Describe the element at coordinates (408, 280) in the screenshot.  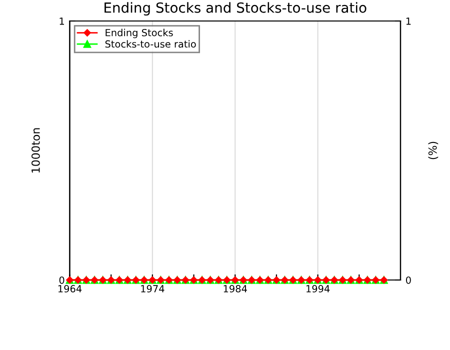
I see `y2-tick-label: 0` at that location.